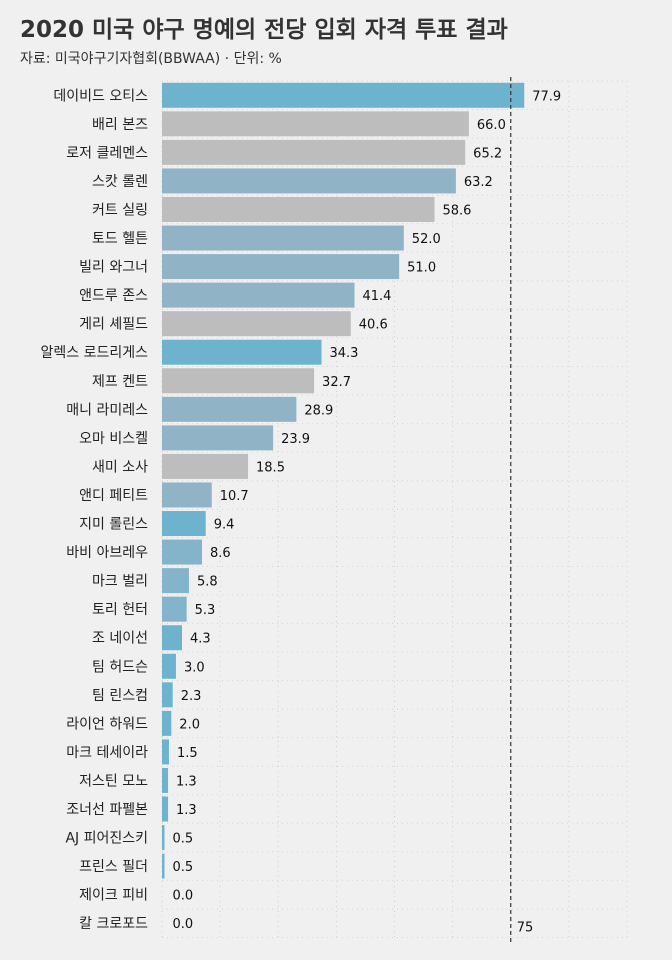 The height and width of the screenshot is (960, 672). What do you see at coordinates (491, 125) in the screenshot?
I see `value-label: 66.0` at bounding box center [491, 125].